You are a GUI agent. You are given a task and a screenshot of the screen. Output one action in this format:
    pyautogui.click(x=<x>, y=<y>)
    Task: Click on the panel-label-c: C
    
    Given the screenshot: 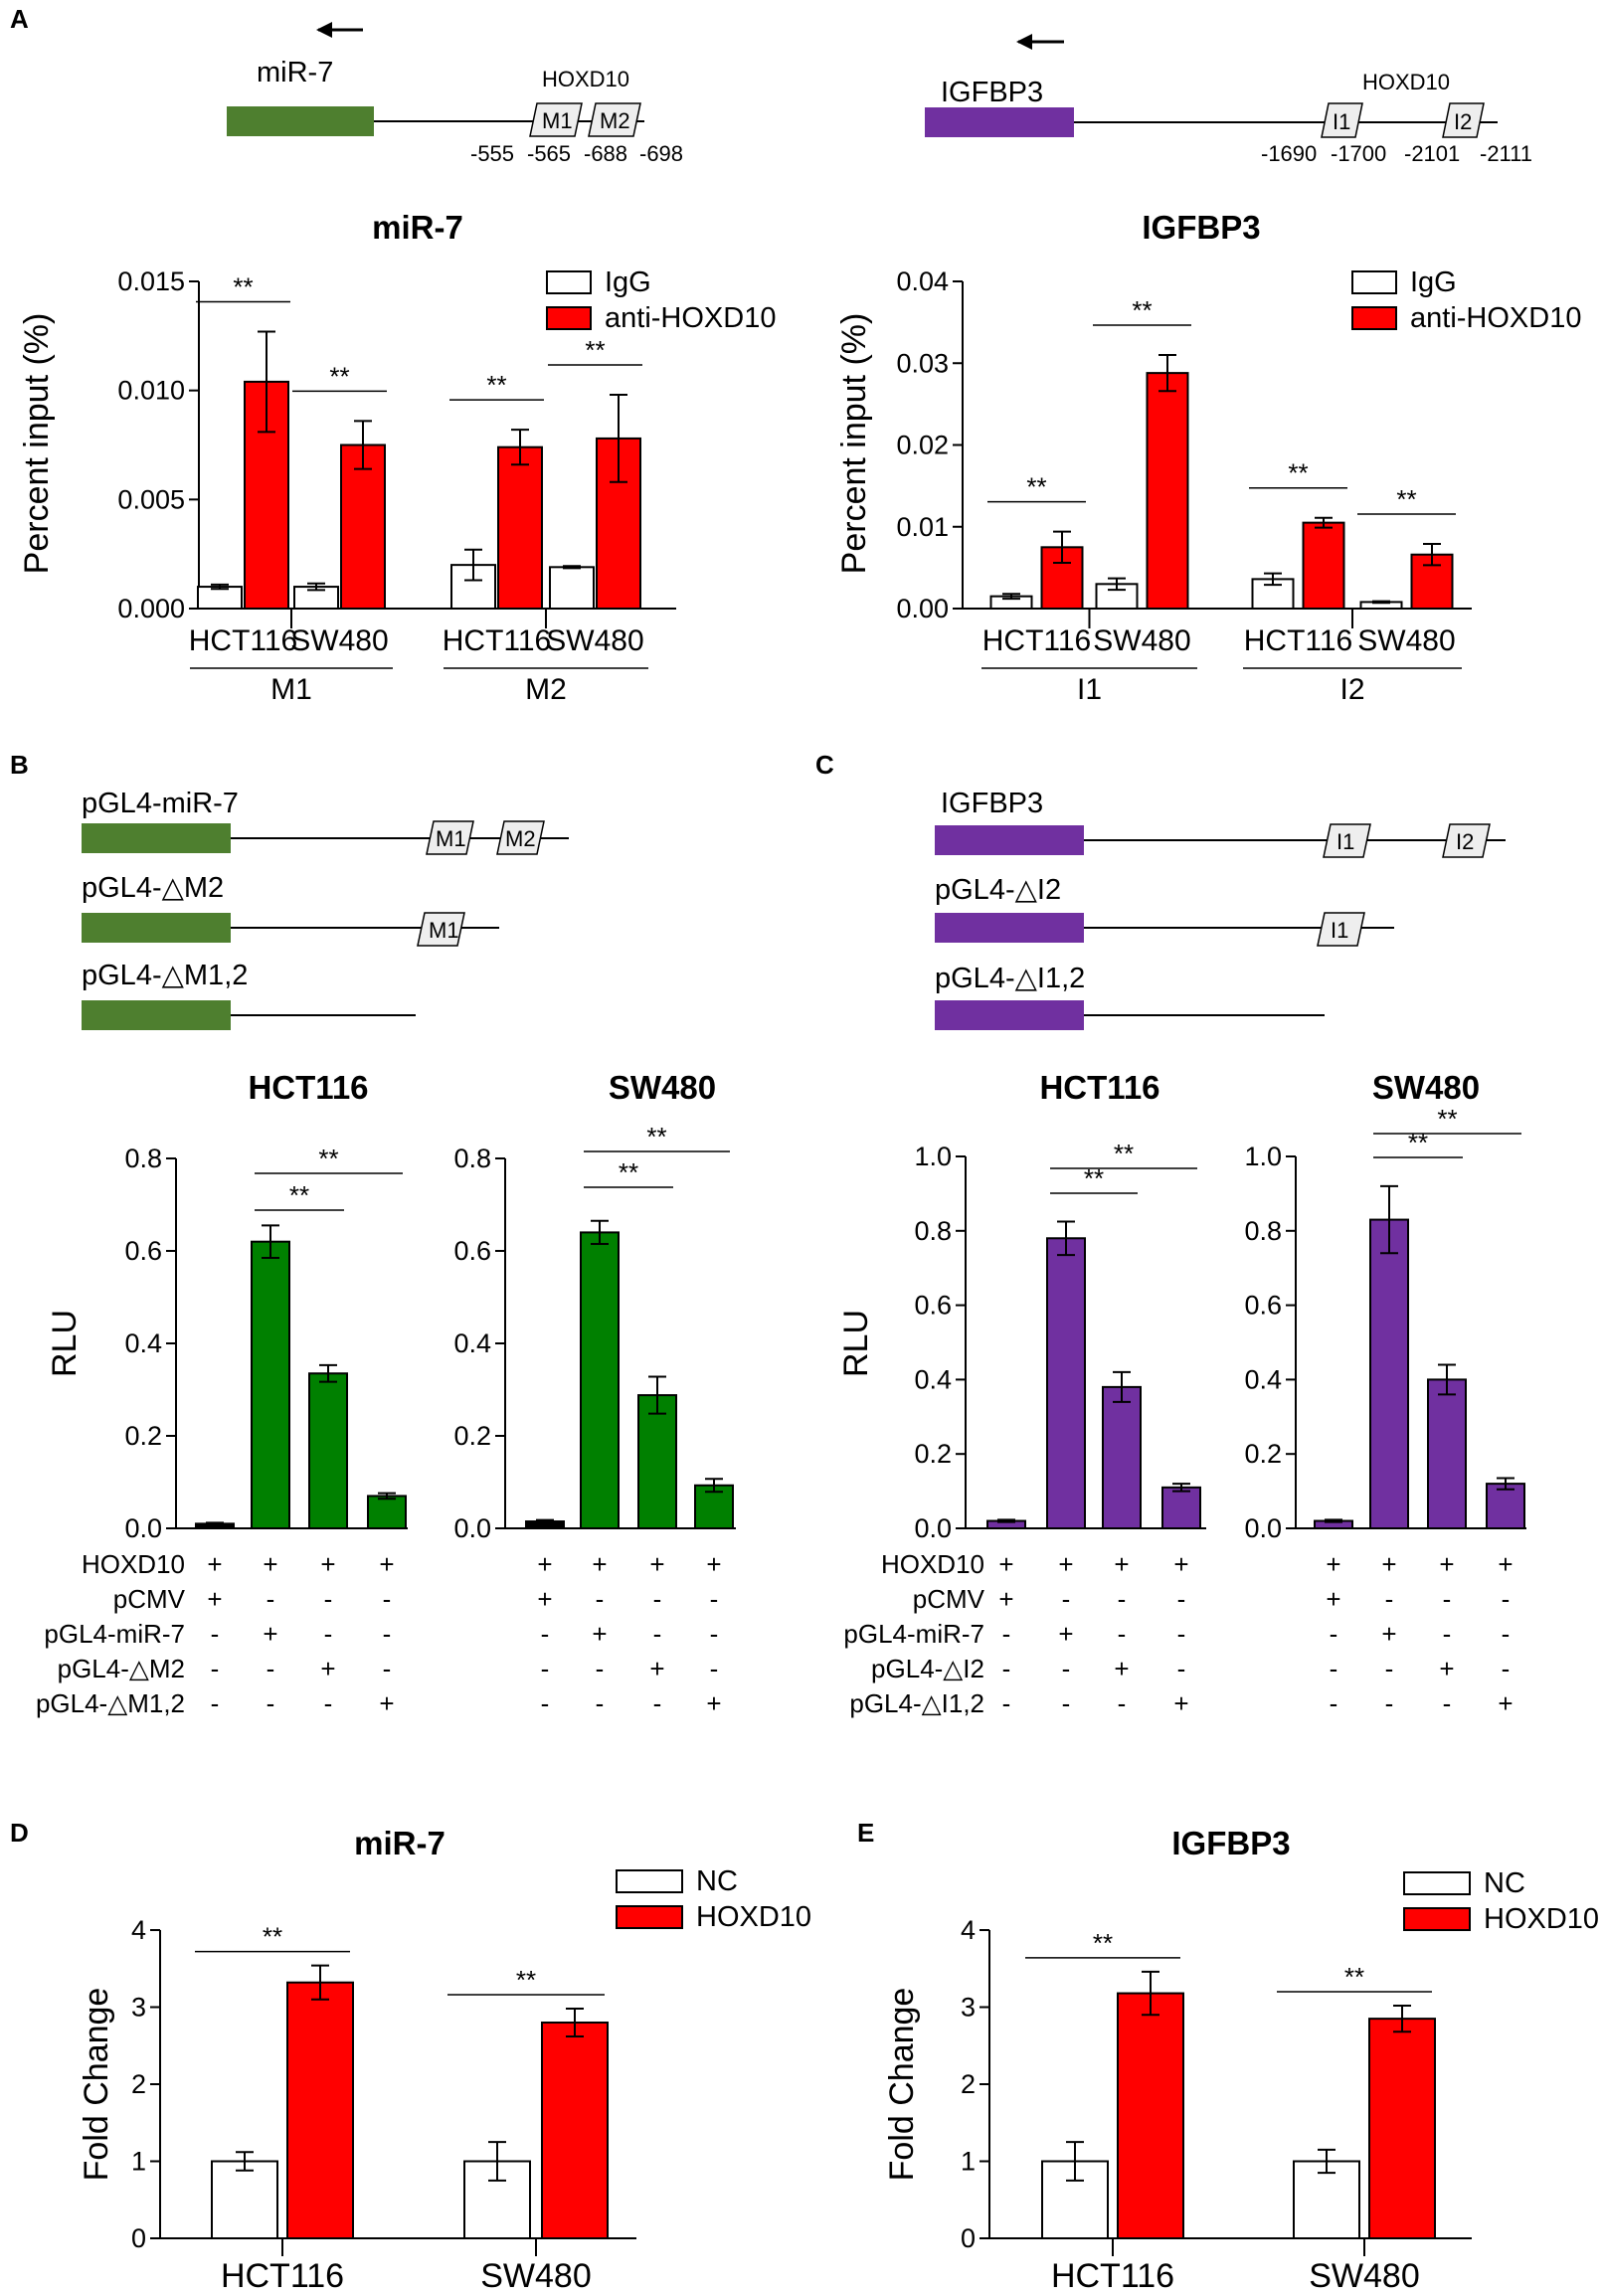 What is the action you would take?
    pyautogui.click(x=824, y=765)
    